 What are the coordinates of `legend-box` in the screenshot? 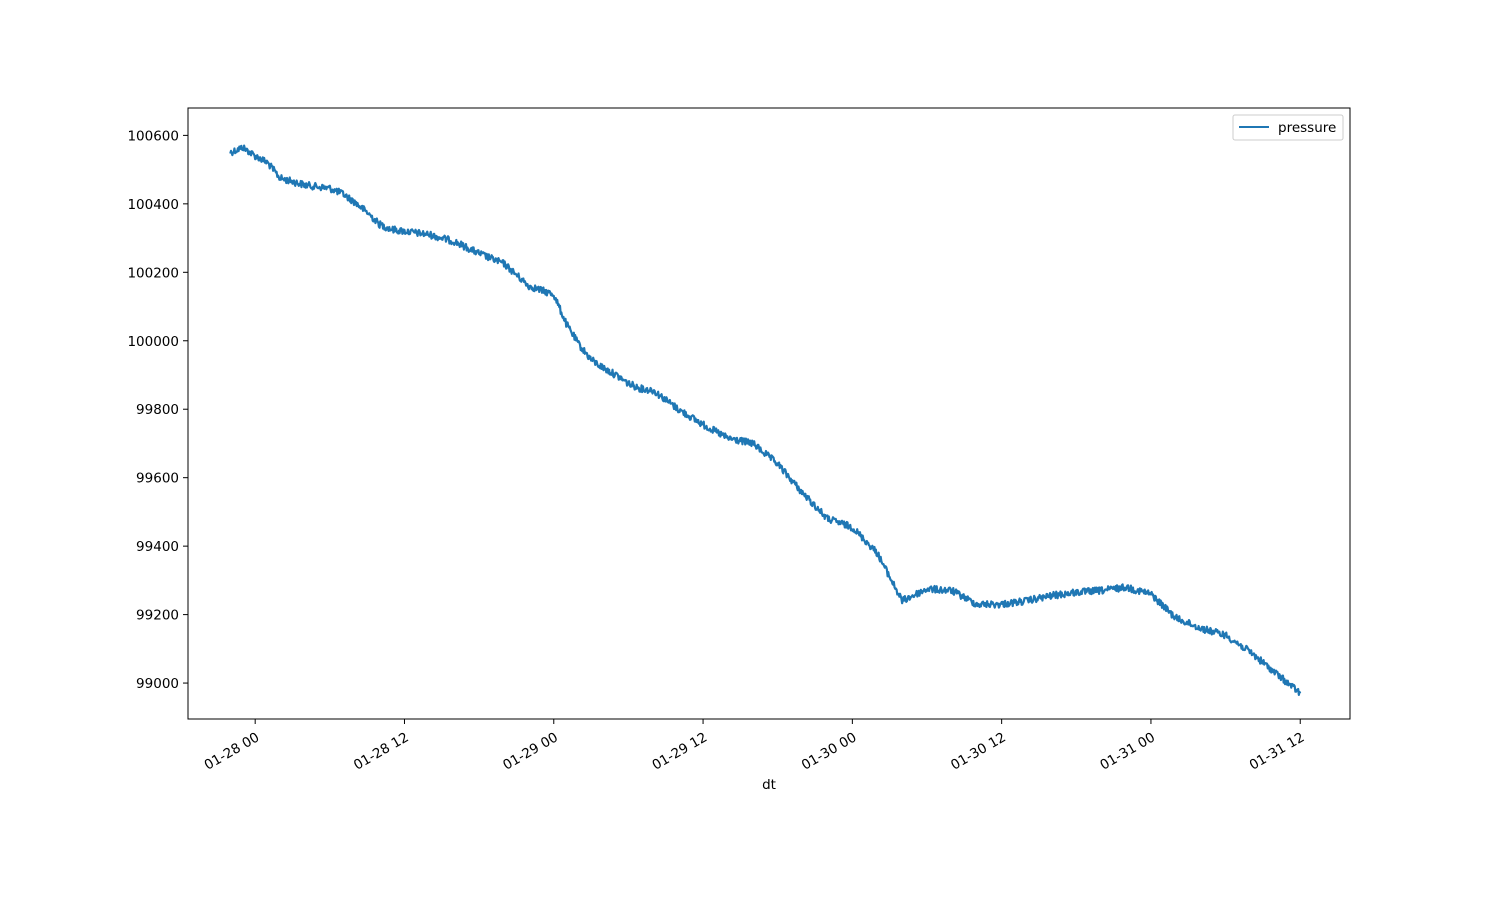 It's located at (1288, 127).